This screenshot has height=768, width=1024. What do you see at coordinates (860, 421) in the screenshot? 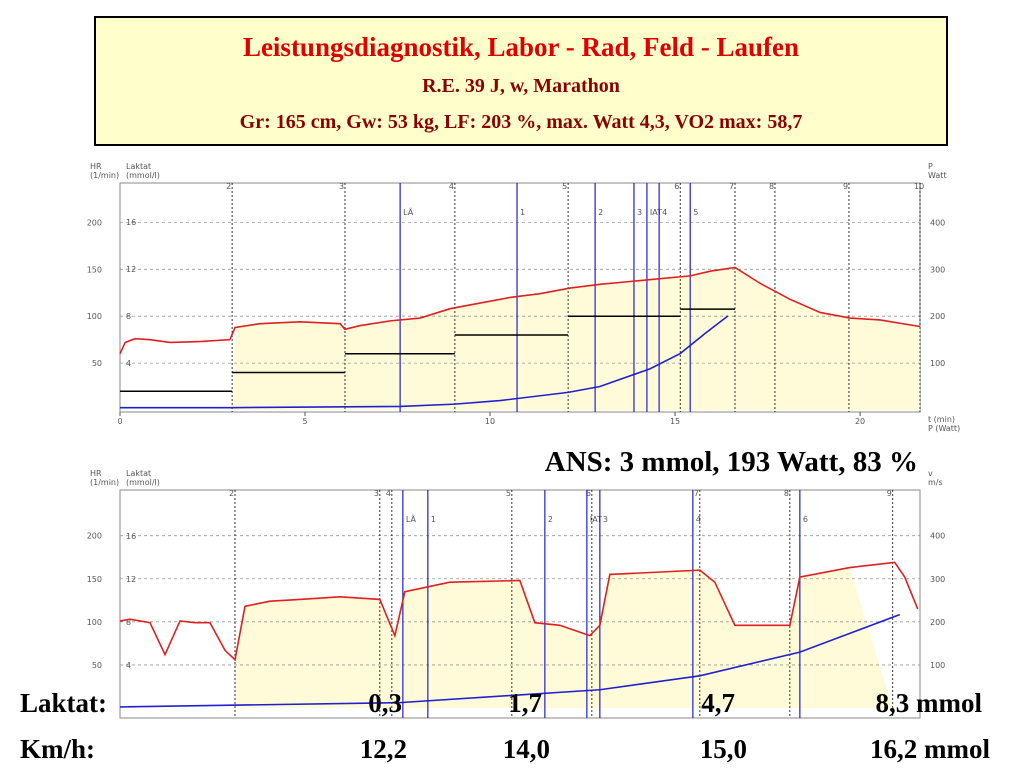
I see `x-tick-label: 20` at bounding box center [860, 421].